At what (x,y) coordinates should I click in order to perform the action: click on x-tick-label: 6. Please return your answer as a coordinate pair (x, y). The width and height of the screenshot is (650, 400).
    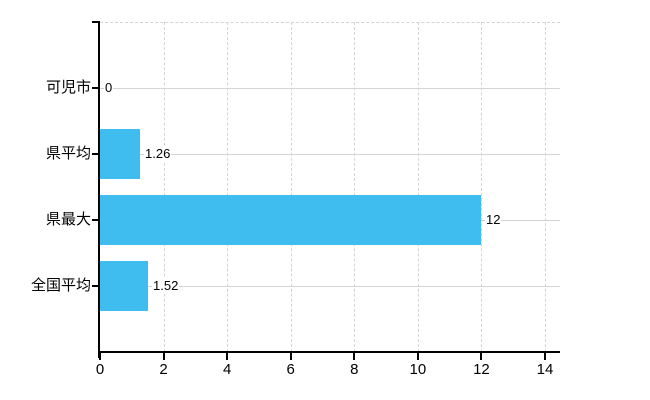
    Looking at the image, I should click on (290, 369).